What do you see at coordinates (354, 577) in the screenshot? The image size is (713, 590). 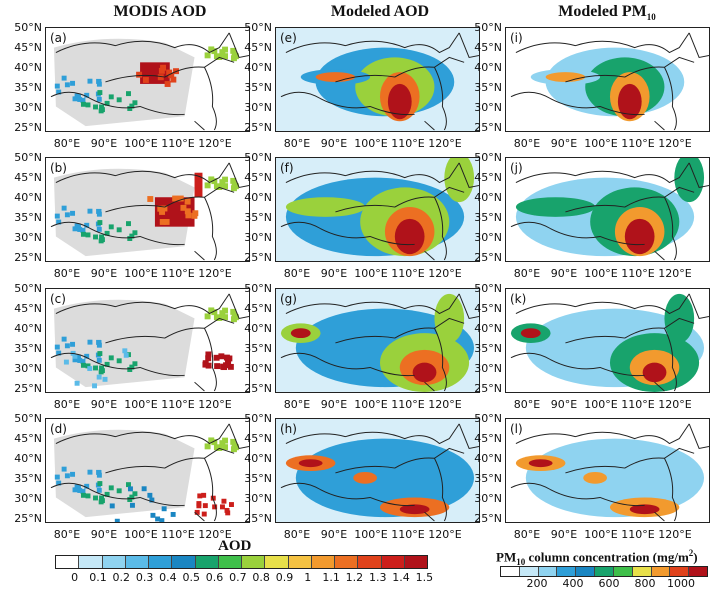 I see `aod-tick-label: 1.2` at bounding box center [354, 577].